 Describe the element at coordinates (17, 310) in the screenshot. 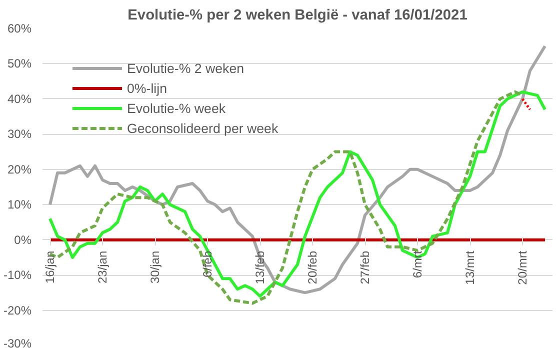

I see `y-tick-label: -20%` at that location.